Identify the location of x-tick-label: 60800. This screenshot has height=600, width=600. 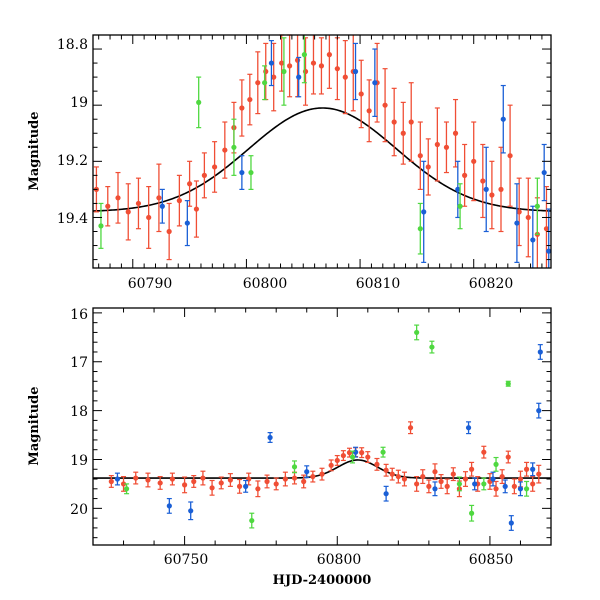
(339, 560).